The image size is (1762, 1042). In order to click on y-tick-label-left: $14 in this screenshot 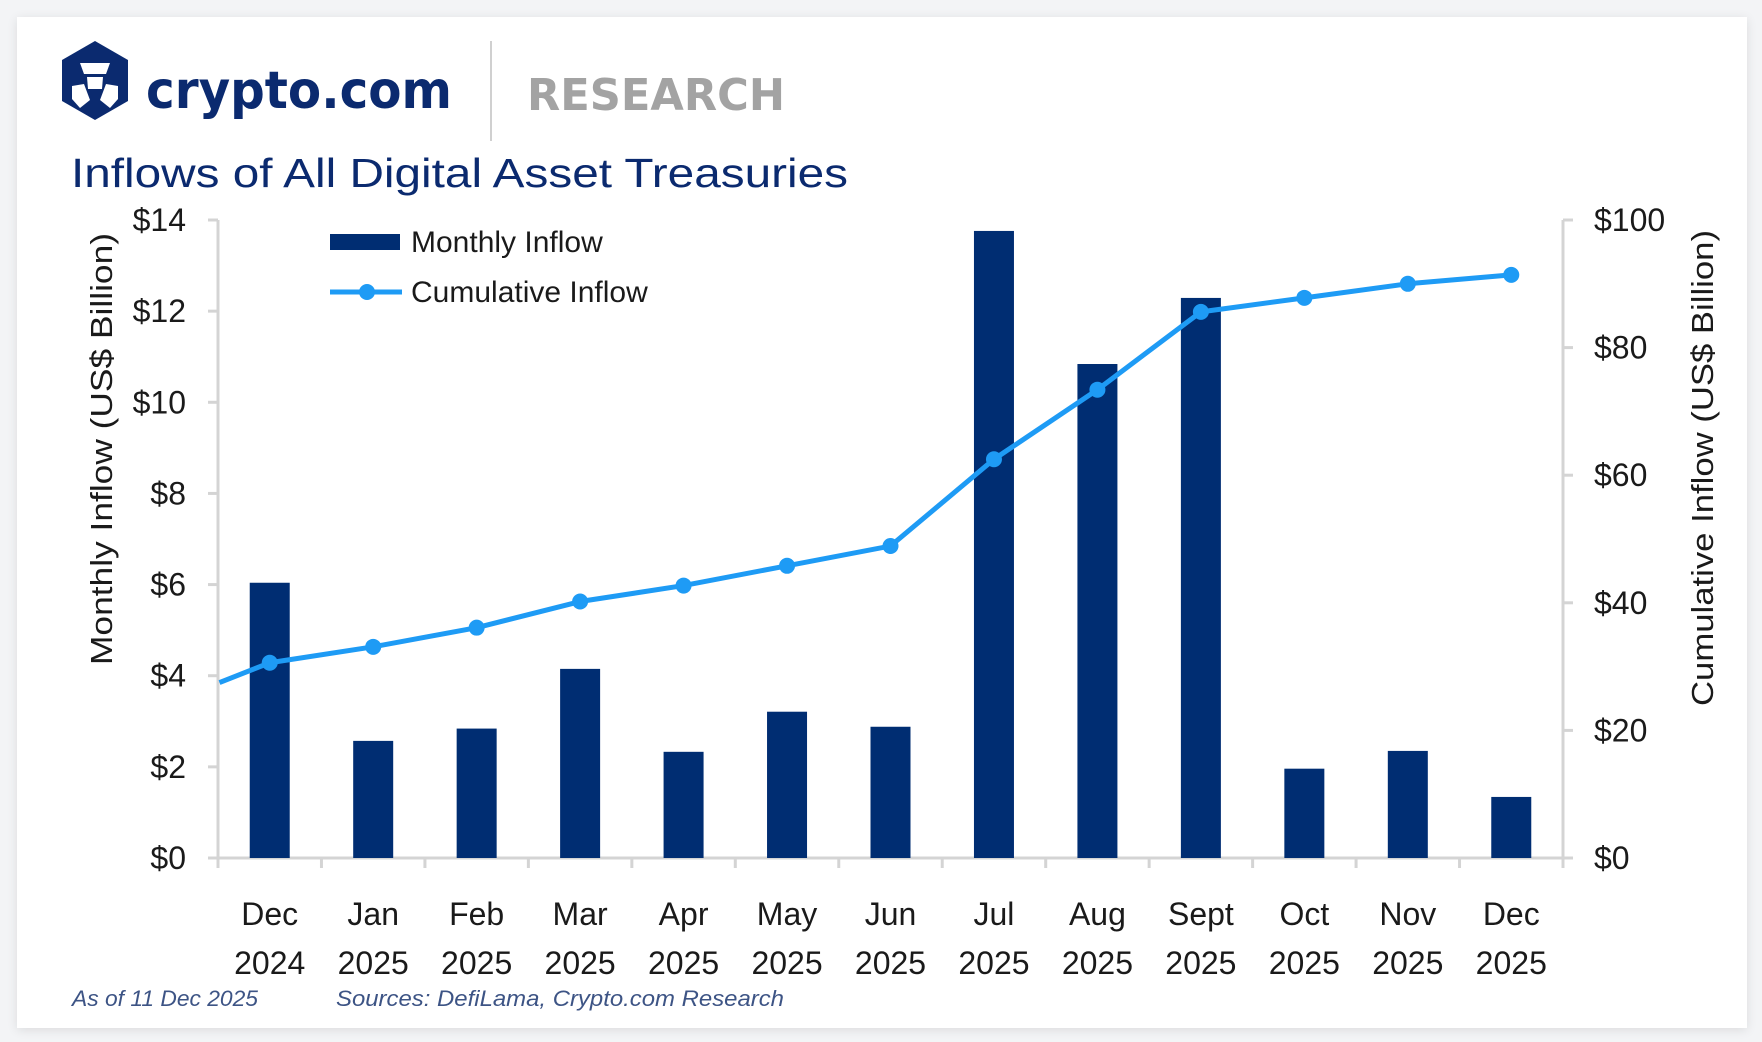, I will do `click(159, 220)`.